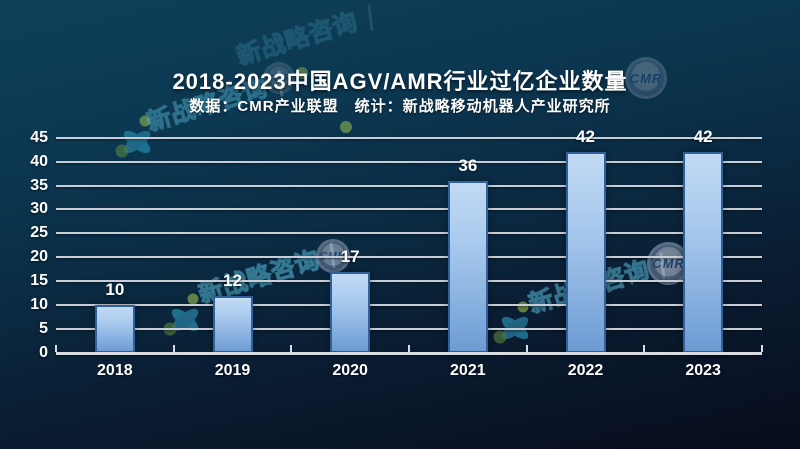  I want to click on y-axis-tick-label: 5, so click(43, 329).